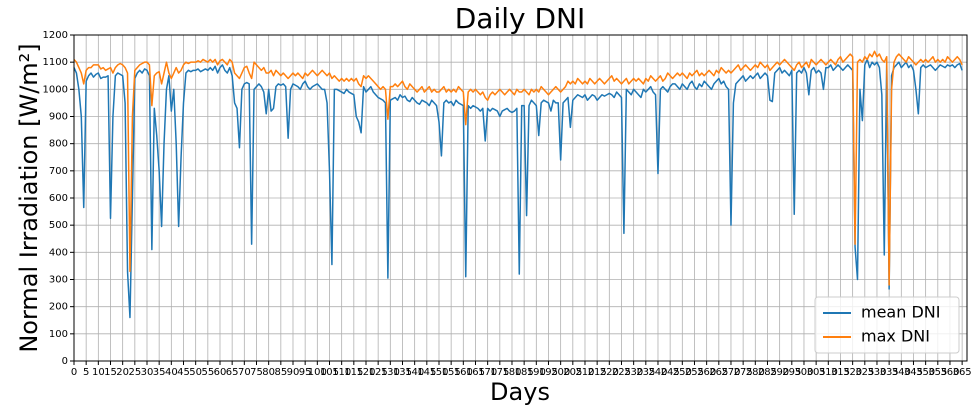 This screenshot has width=974, height=413. Describe the element at coordinates (378, 372) in the screenshot. I see `x-tick-label: 125` at that location.